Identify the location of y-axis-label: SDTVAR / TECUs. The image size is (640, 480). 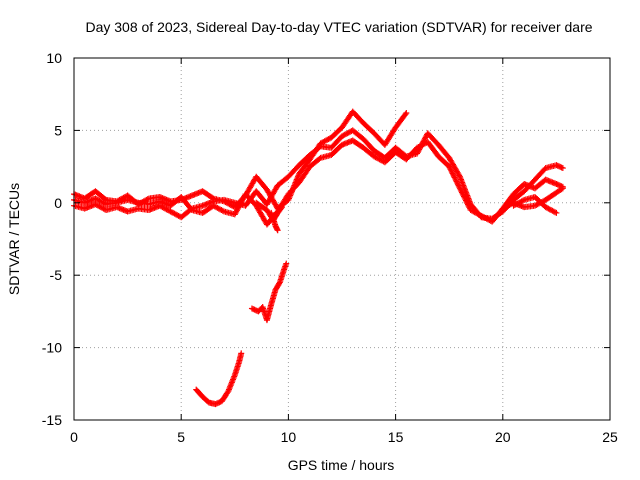
(14, 239).